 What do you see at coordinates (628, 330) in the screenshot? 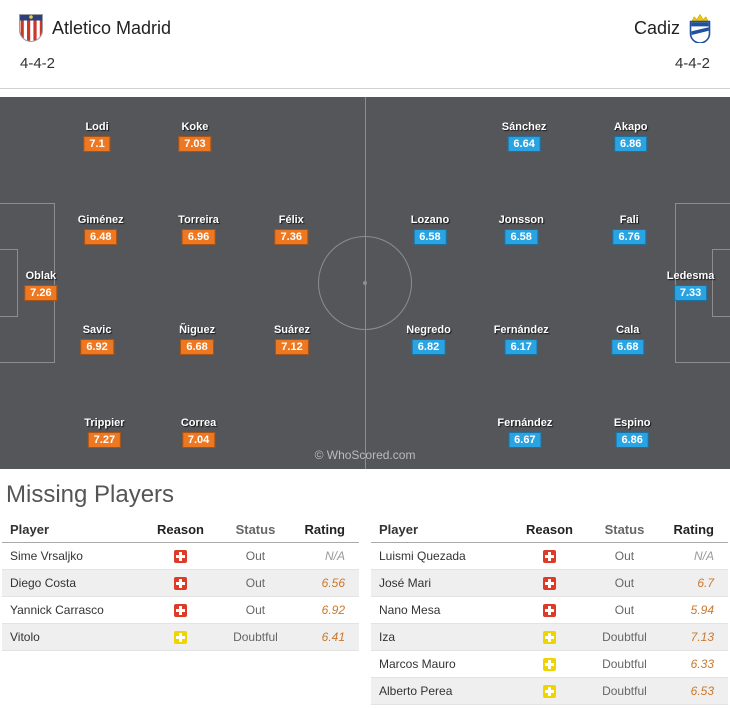
I see `player-name: Cala` at bounding box center [628, 330].